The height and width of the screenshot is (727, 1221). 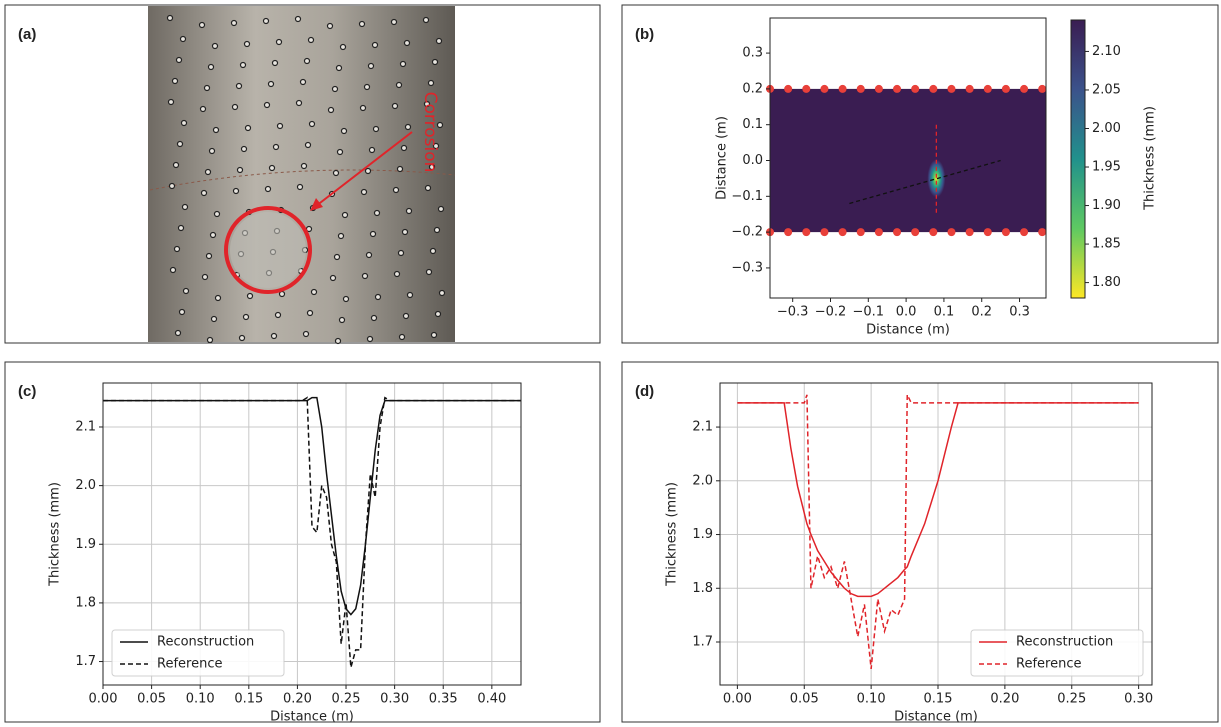 I want to click on x-tick-label: 0.1, so click(x=944, y=312).